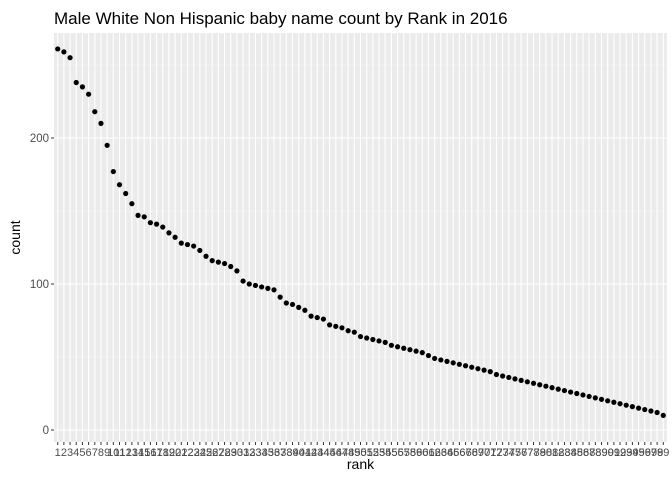 This screenshot has height=480, width=672. I want to click on x-tick-label: 21, so click(181, 453).